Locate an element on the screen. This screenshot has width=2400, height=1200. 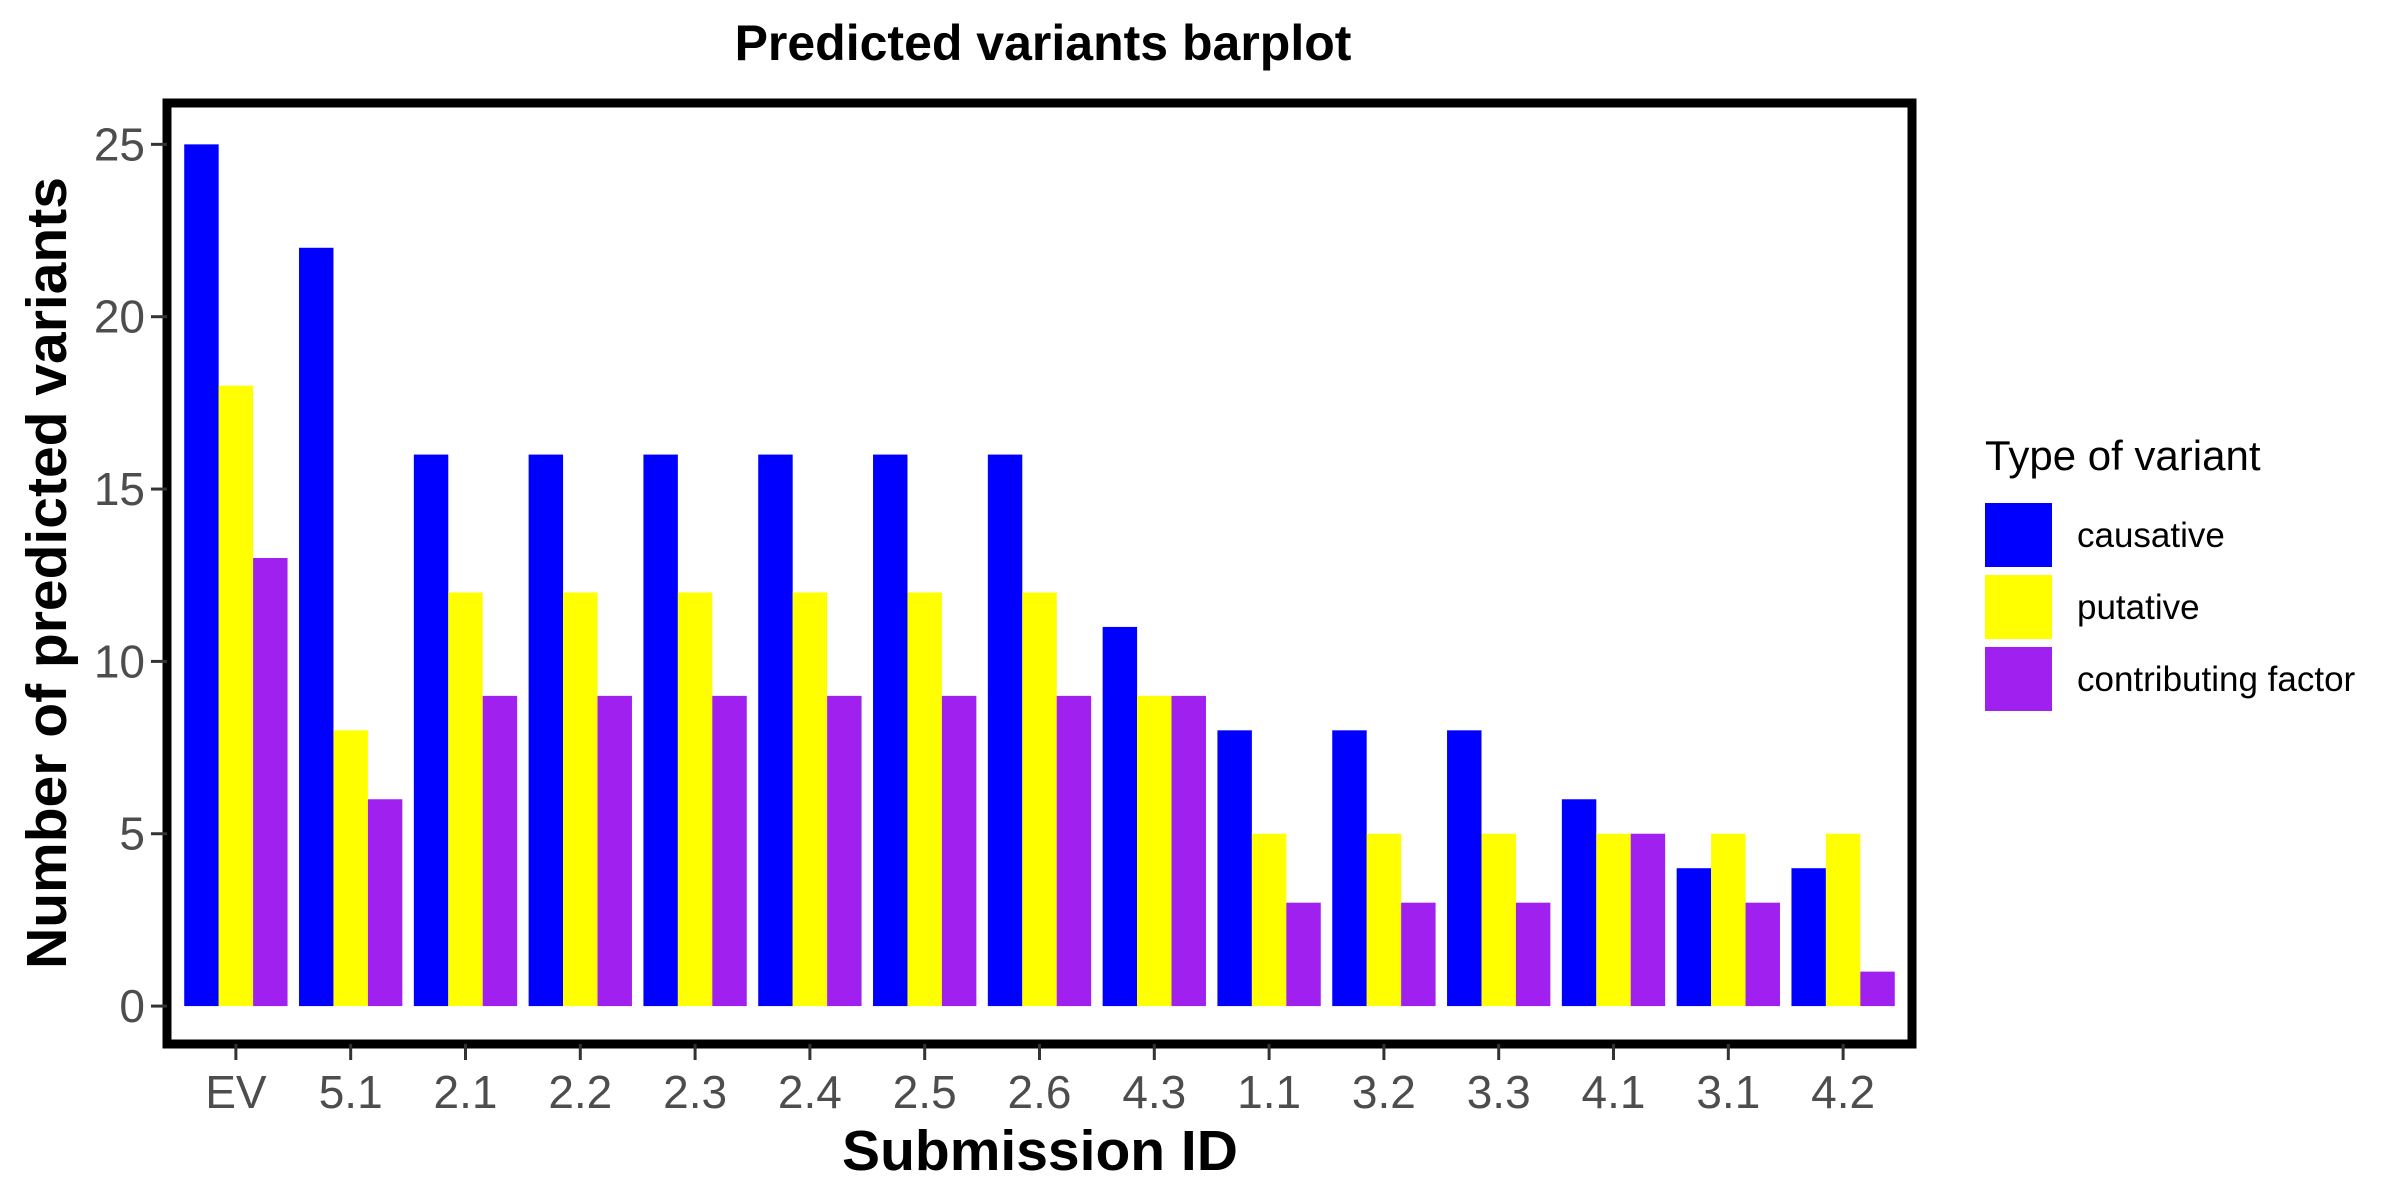
x-tick-label-1.1: 1.1 is located at coordinates (1269, 1092).